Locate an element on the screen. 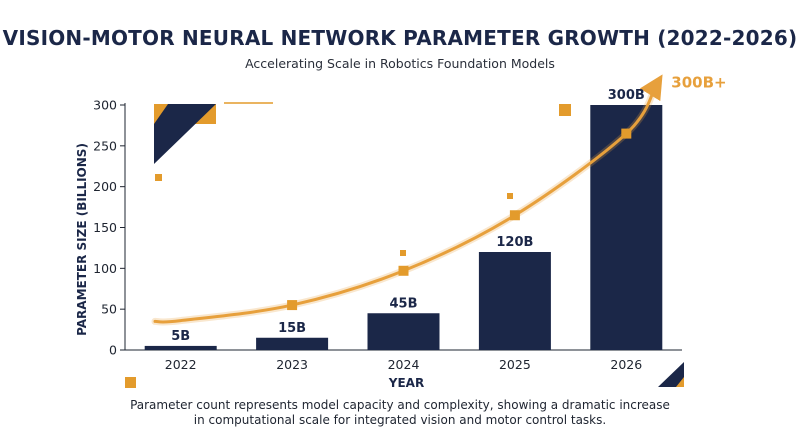 Image resolution: width=800 pixels, height=447 pixels. decor-triangle-accent is located at coordinates (680, 382).